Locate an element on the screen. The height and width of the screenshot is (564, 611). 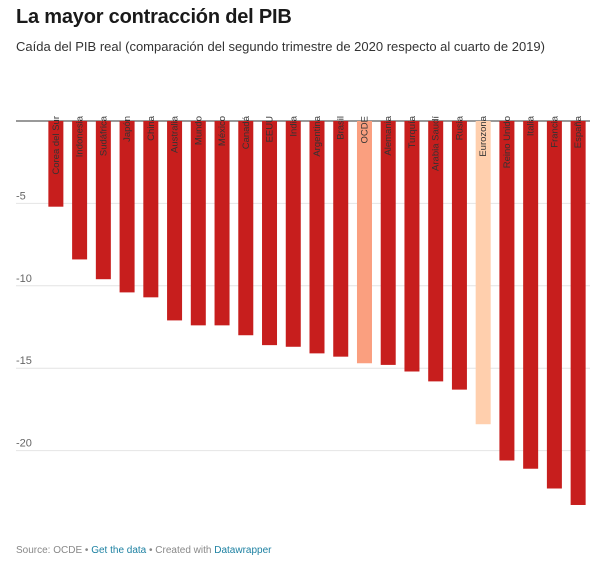
category-label: Eurozona is located at coordinates (483, 135).